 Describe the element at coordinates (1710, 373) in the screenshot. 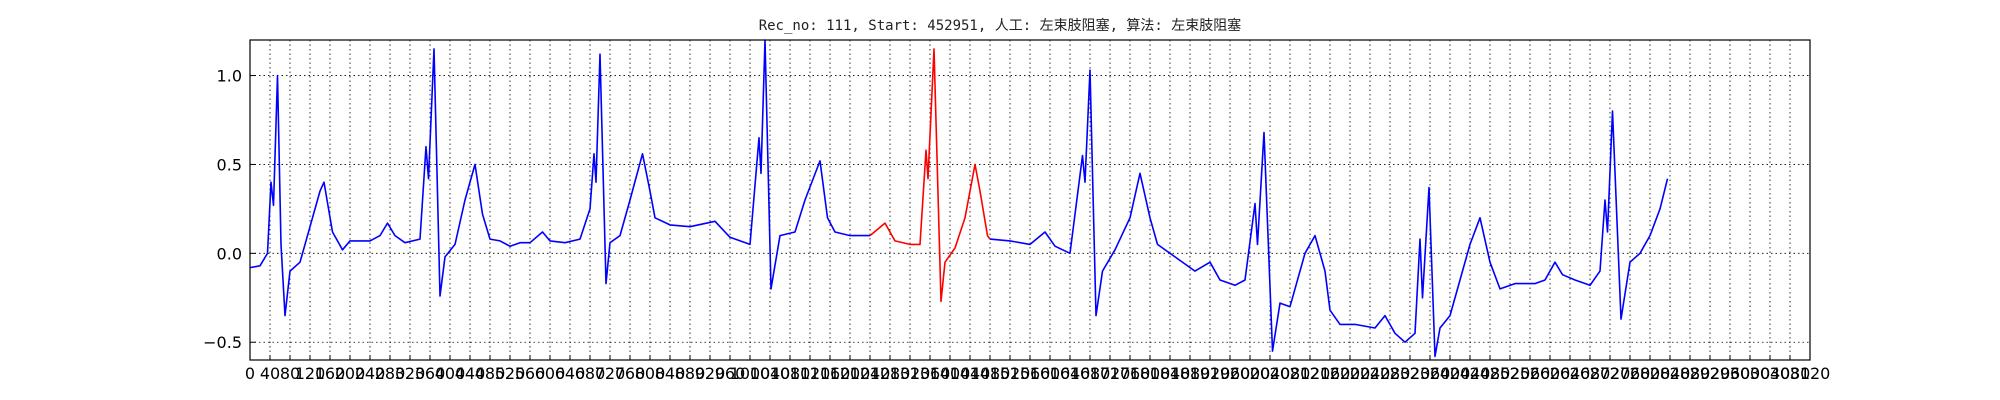

I see `x-tick-label: 2920` at that location.